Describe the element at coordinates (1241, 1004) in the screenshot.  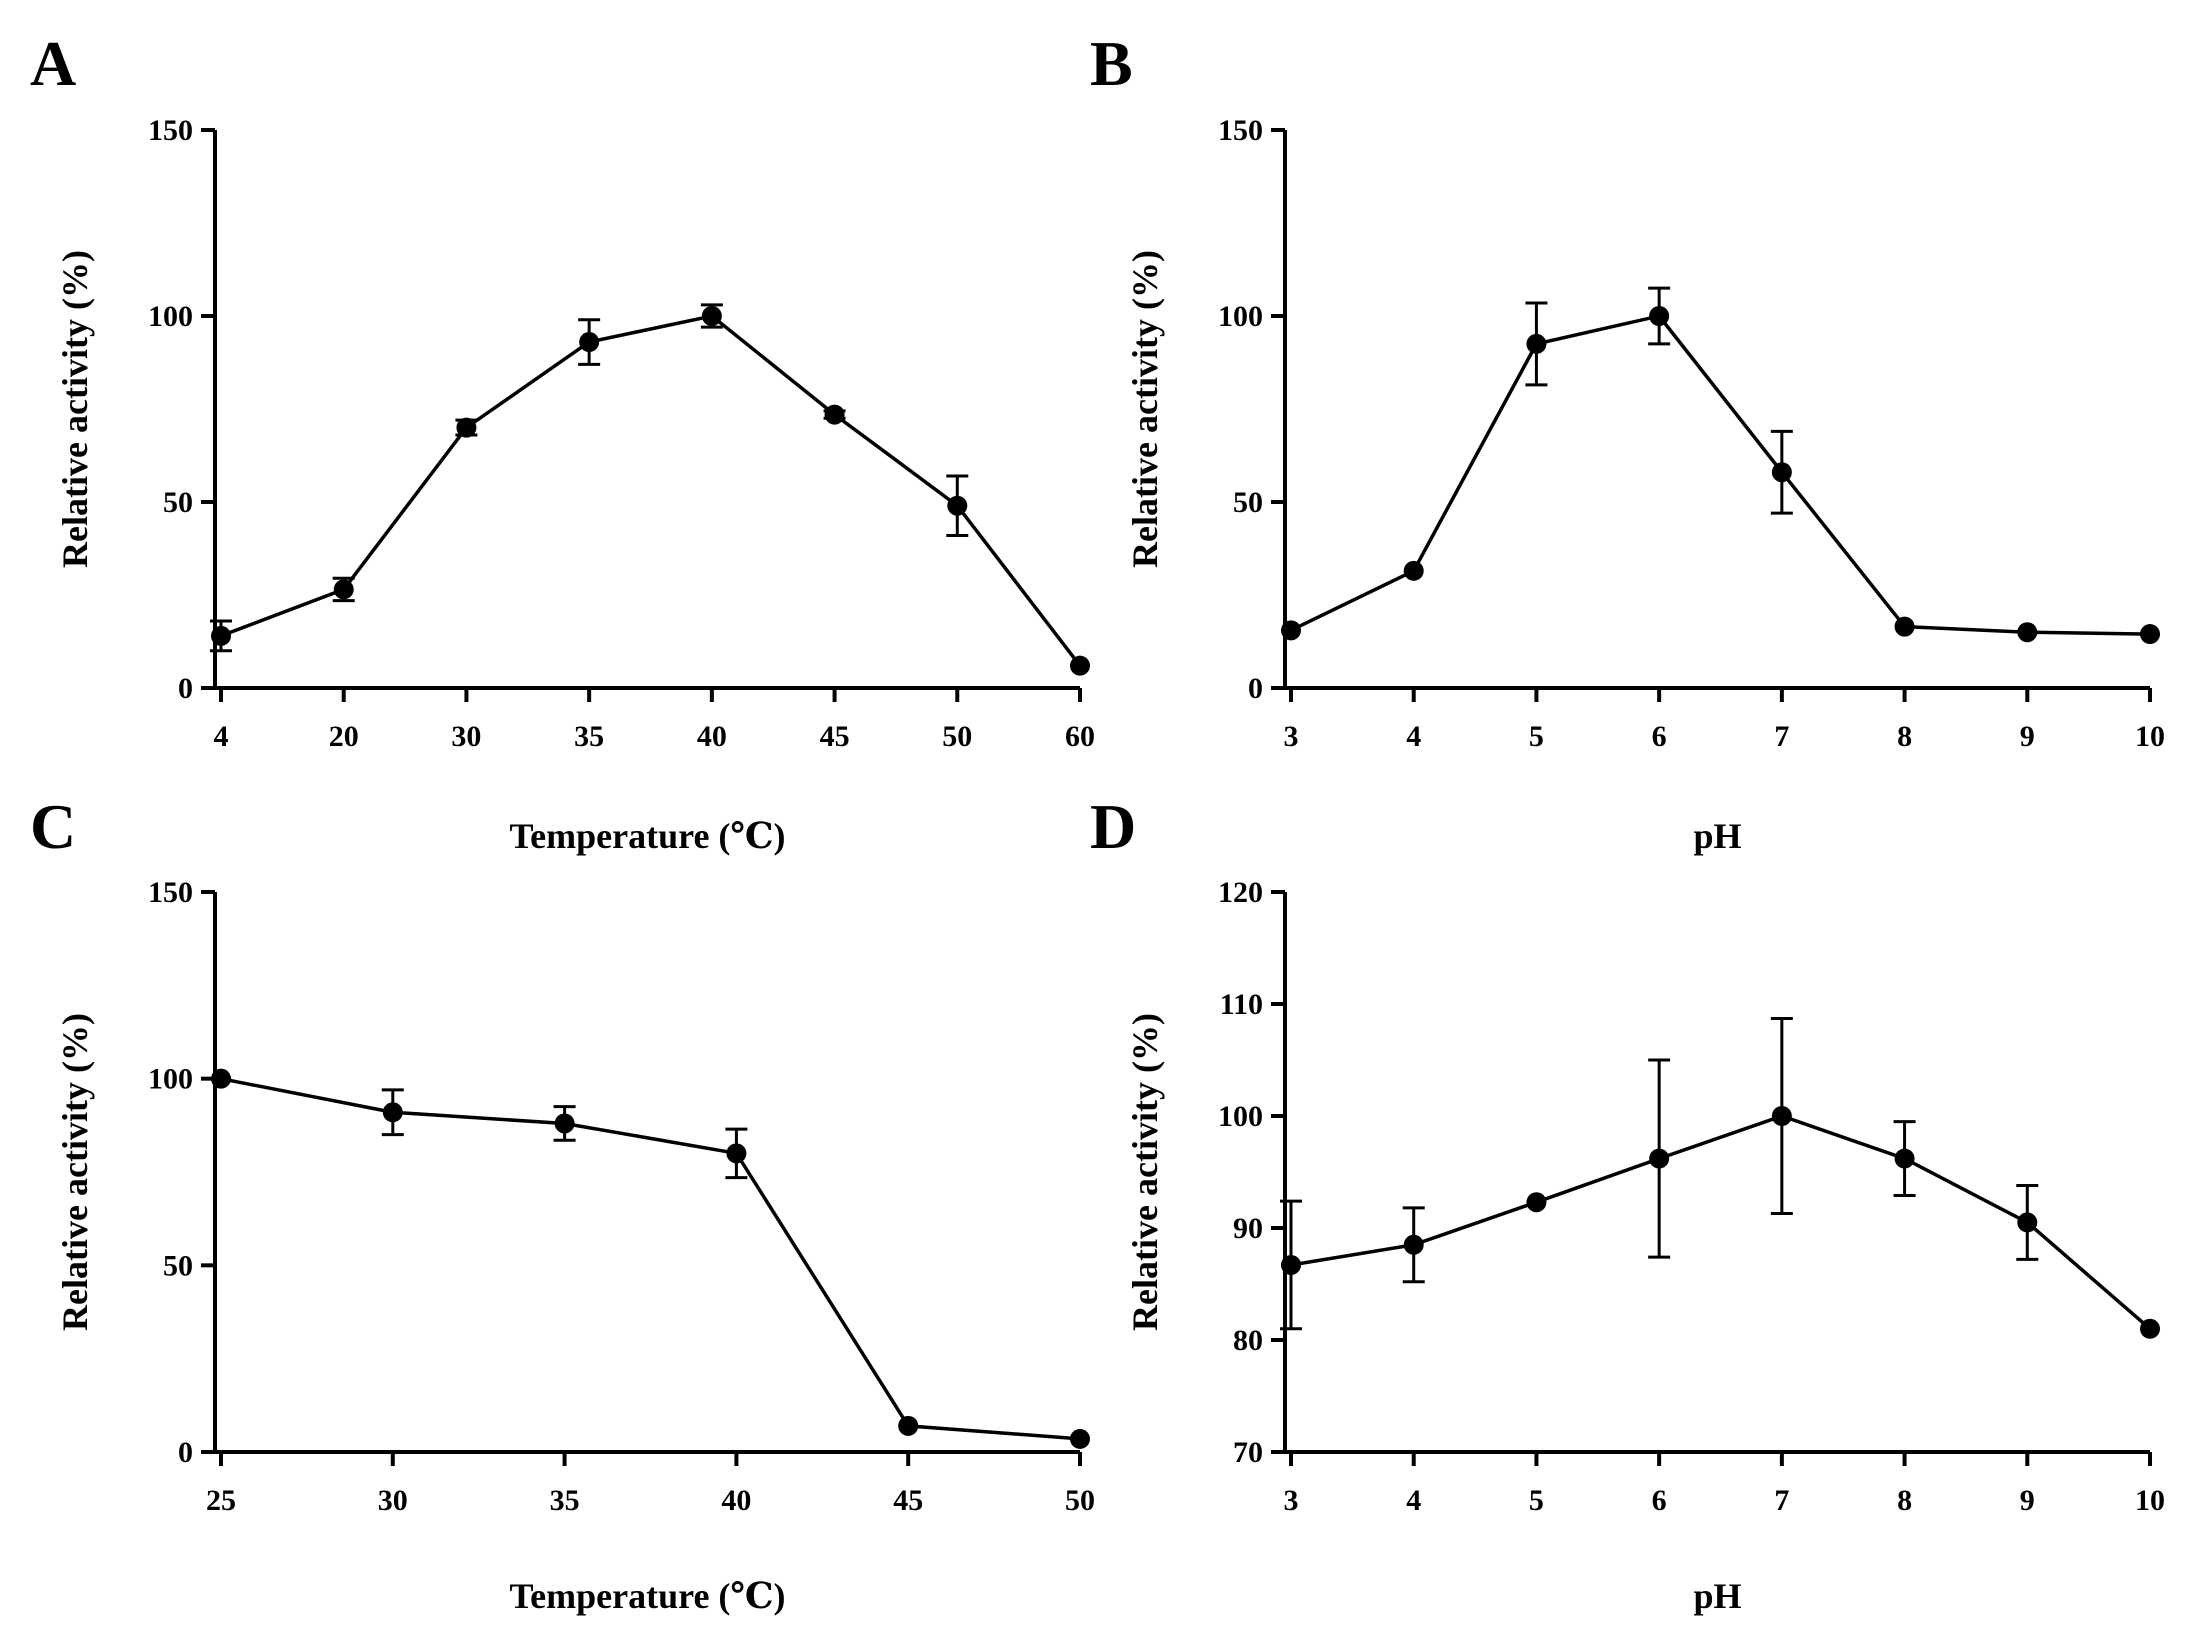
I see `y-tick-label: 110` at that location.